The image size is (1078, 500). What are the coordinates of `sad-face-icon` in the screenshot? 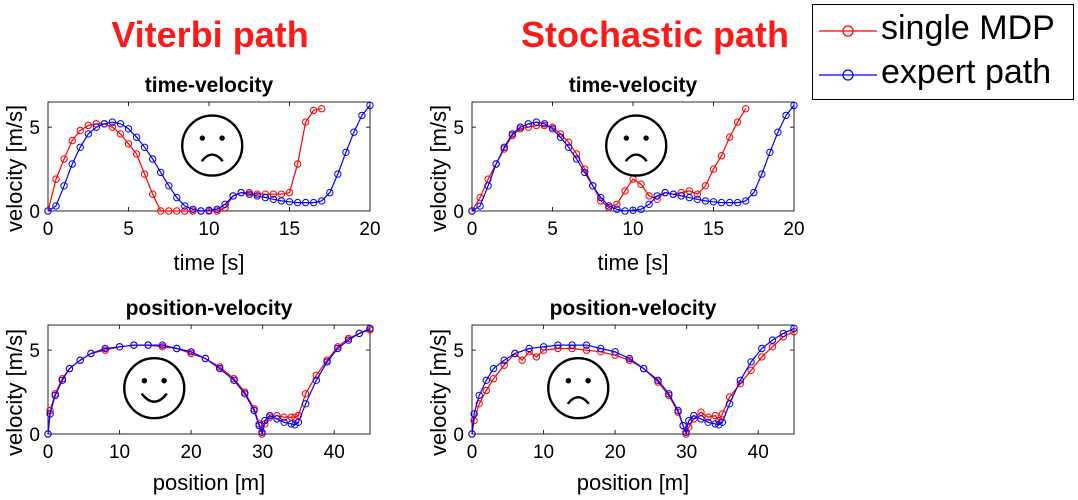 It's located at (212, 145).